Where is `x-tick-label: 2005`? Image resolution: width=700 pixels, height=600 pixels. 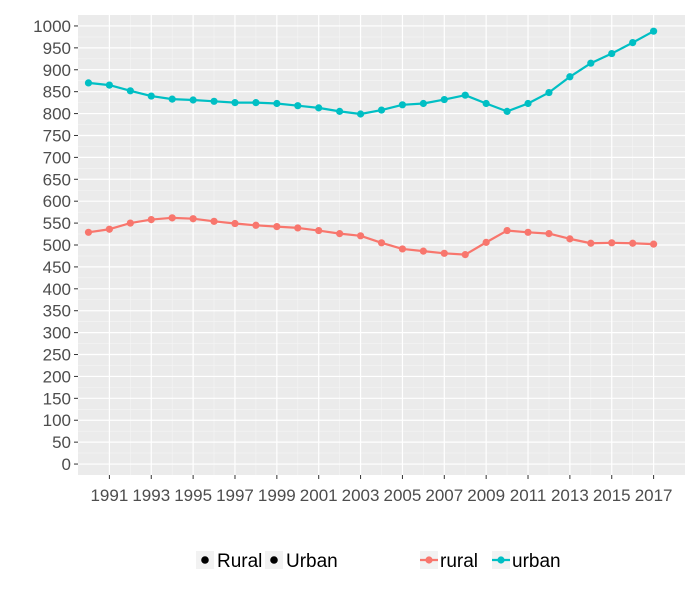
x-tick-label: 2005 is located at coordinates (403, 495).